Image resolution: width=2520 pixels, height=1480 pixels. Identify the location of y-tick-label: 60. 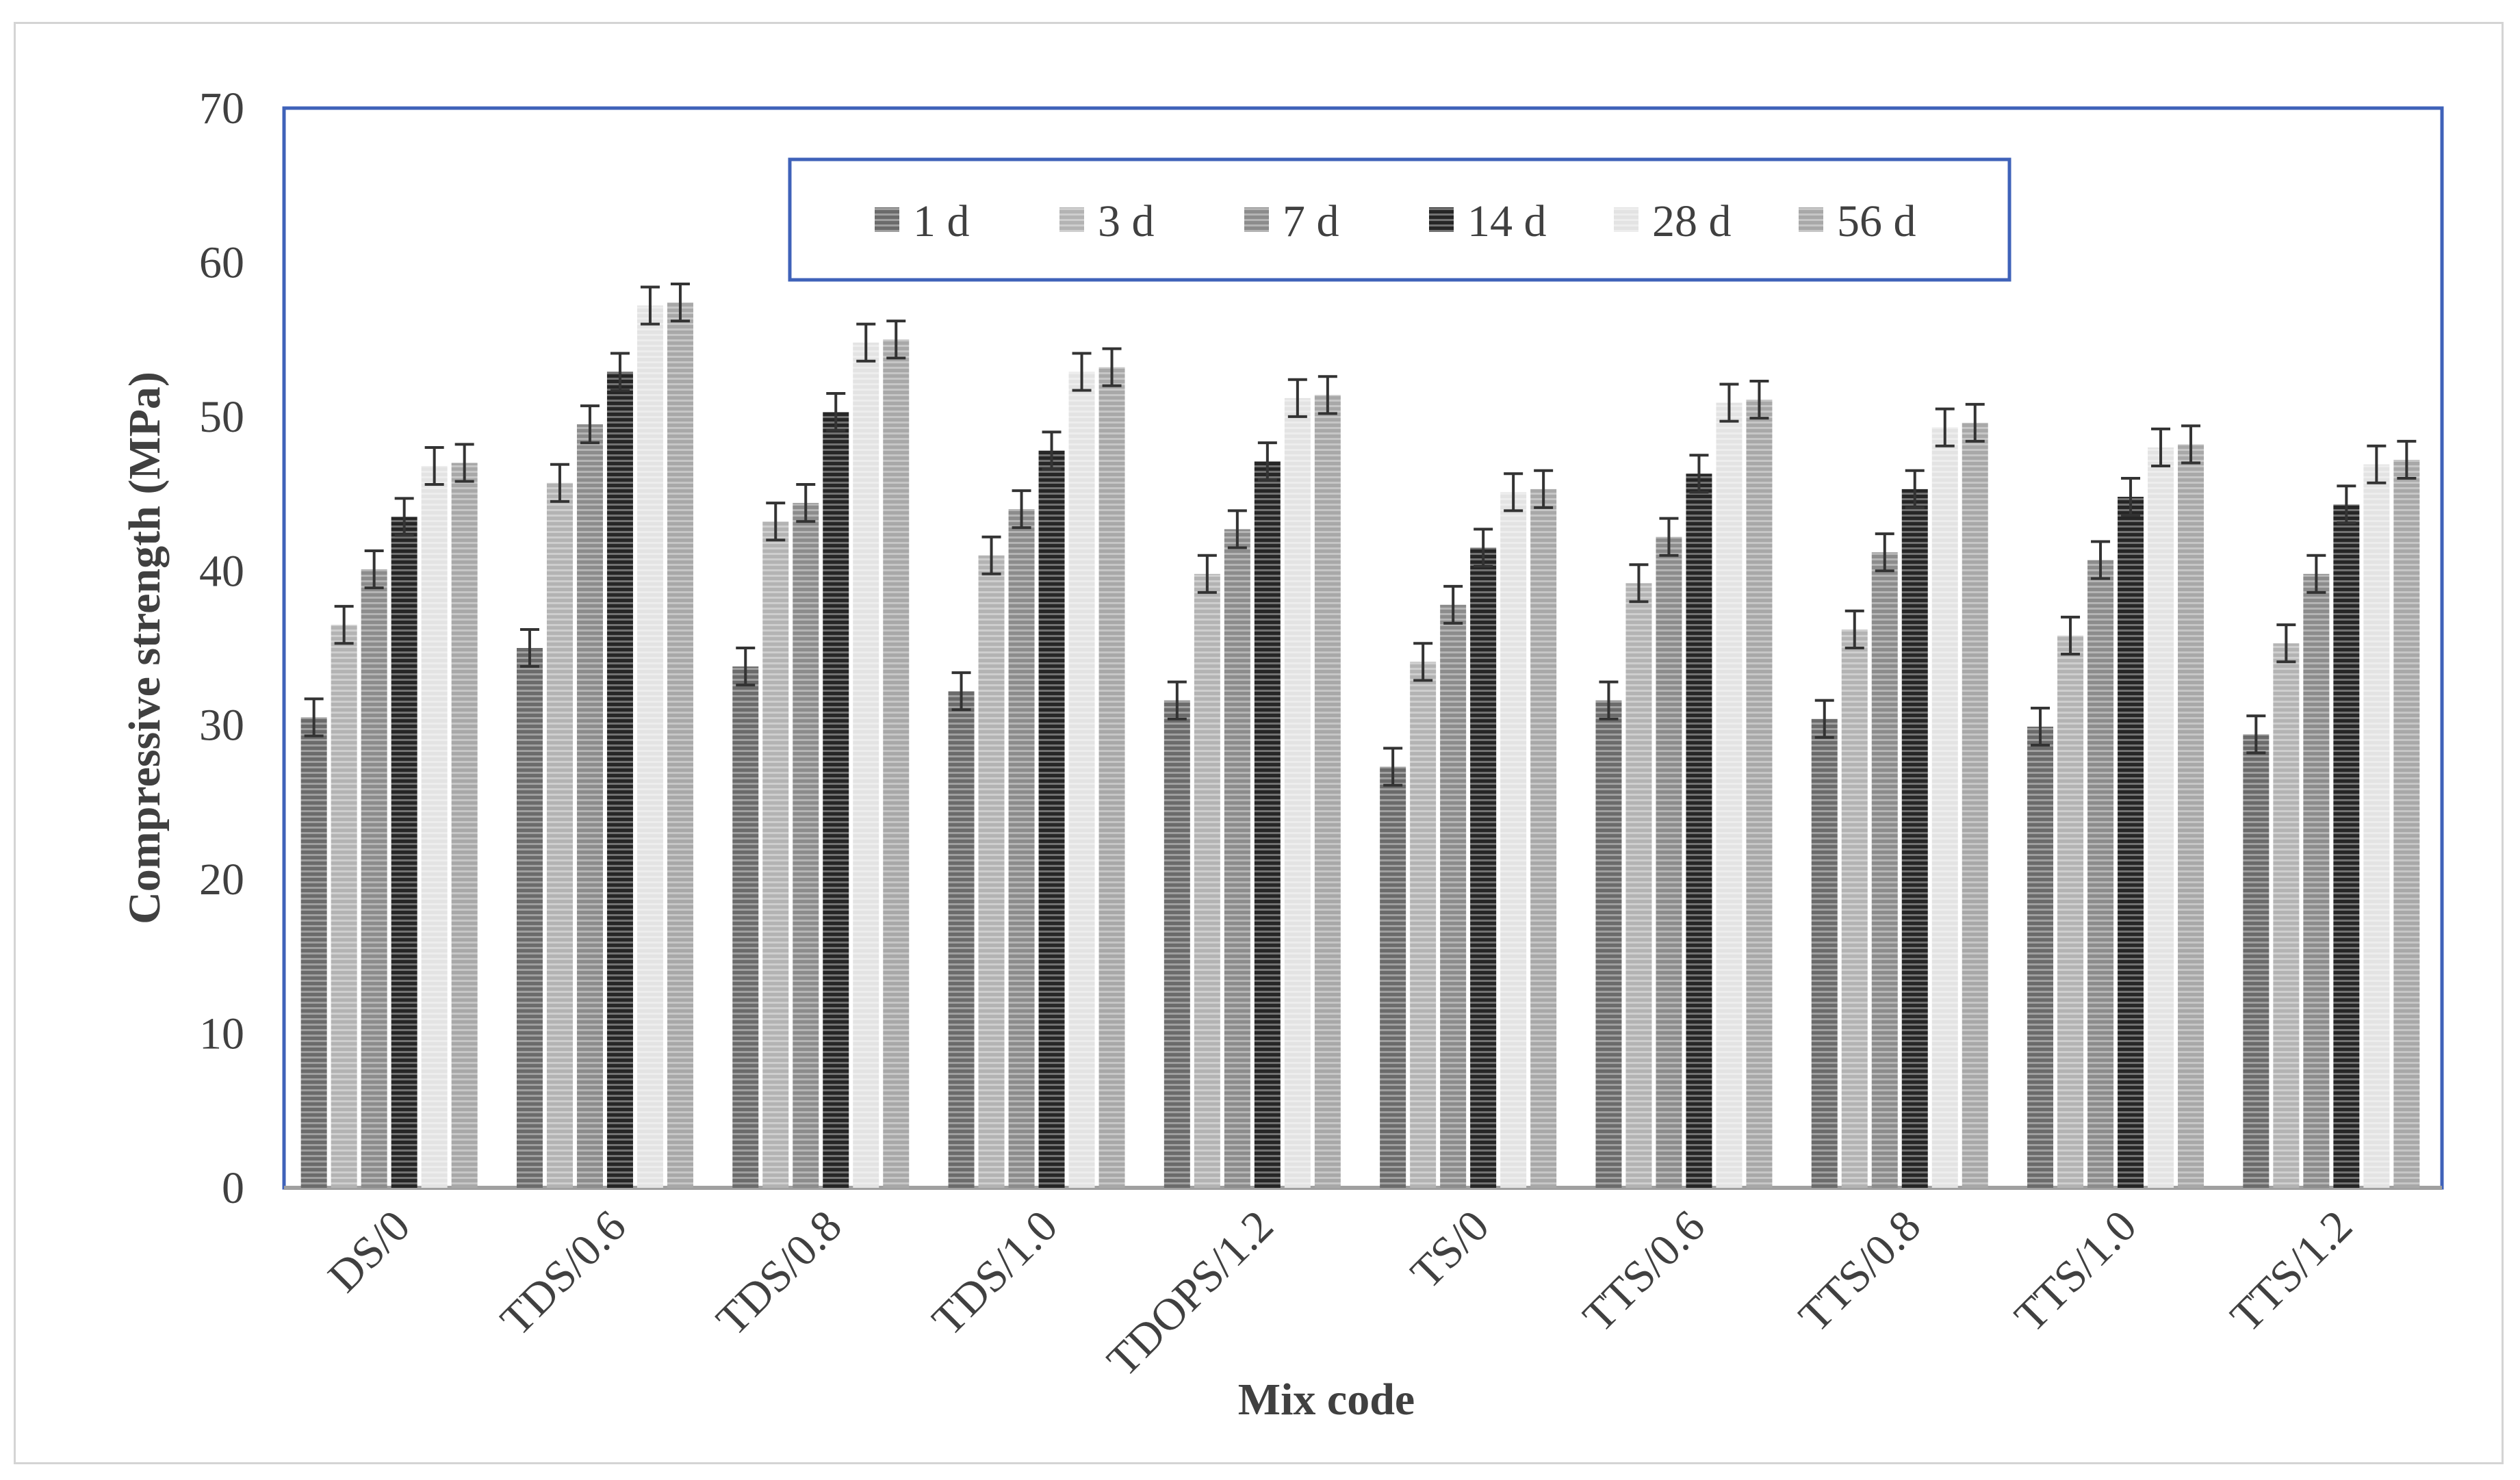
(221, 262).